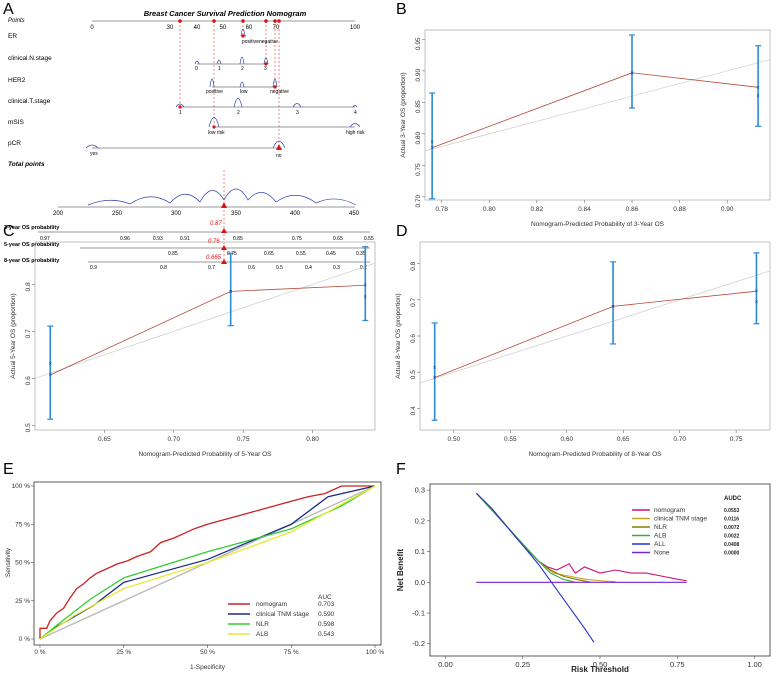 The width and height of the screenshot is (777, 678). Describe the element at coordinates (420, 490) in the screenshot. I see `y-tick-label: 0.3` at that location.